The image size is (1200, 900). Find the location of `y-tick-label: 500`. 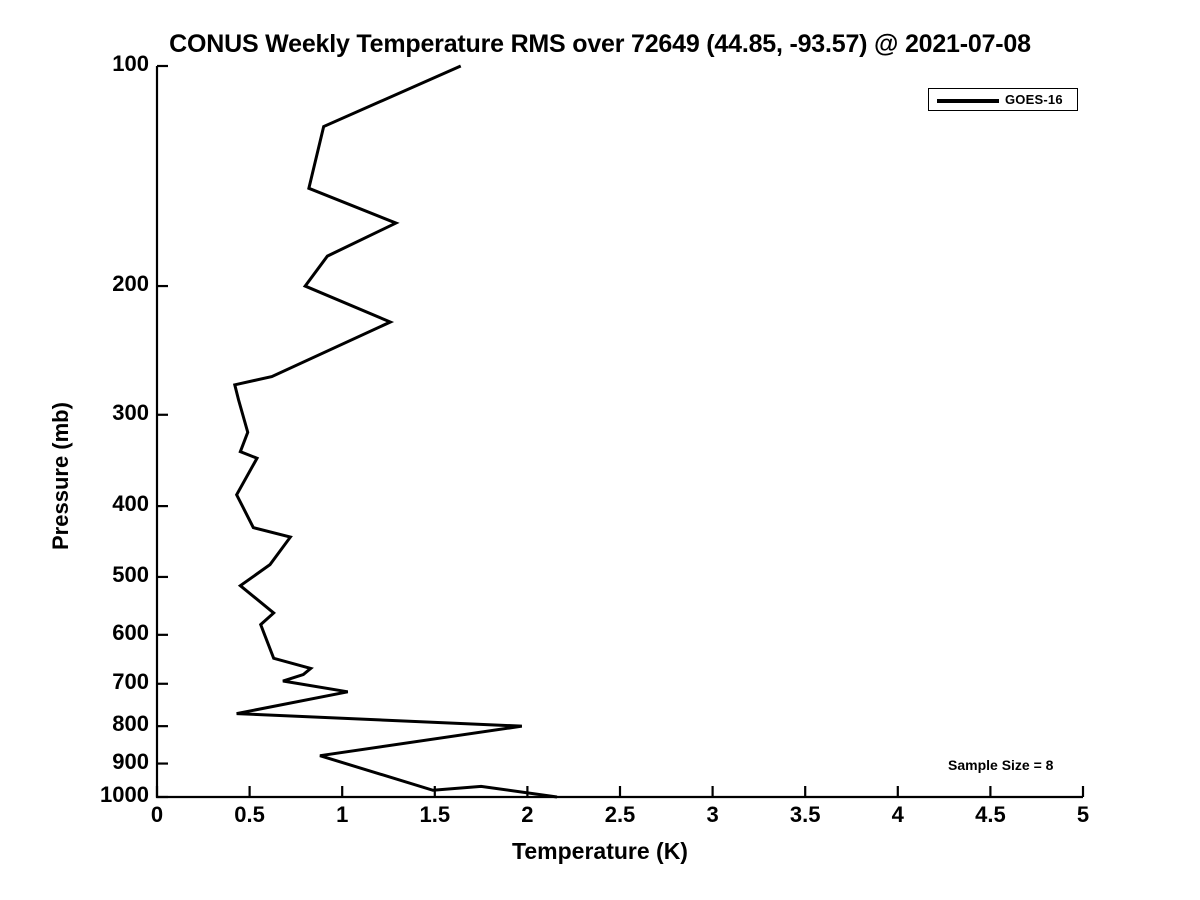

y-tick-label: 500 is located at coordinates (130, 574).